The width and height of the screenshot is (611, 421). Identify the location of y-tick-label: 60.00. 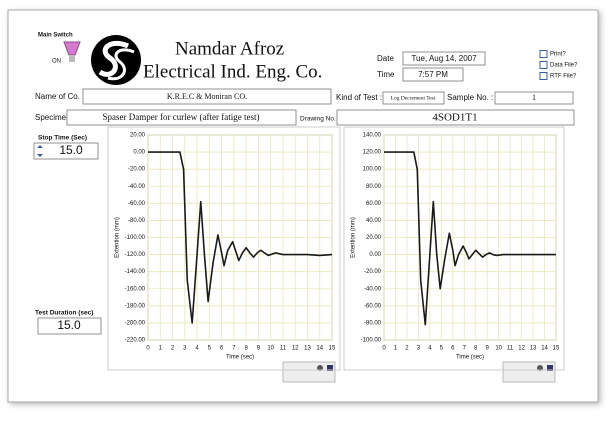
(374, 204).